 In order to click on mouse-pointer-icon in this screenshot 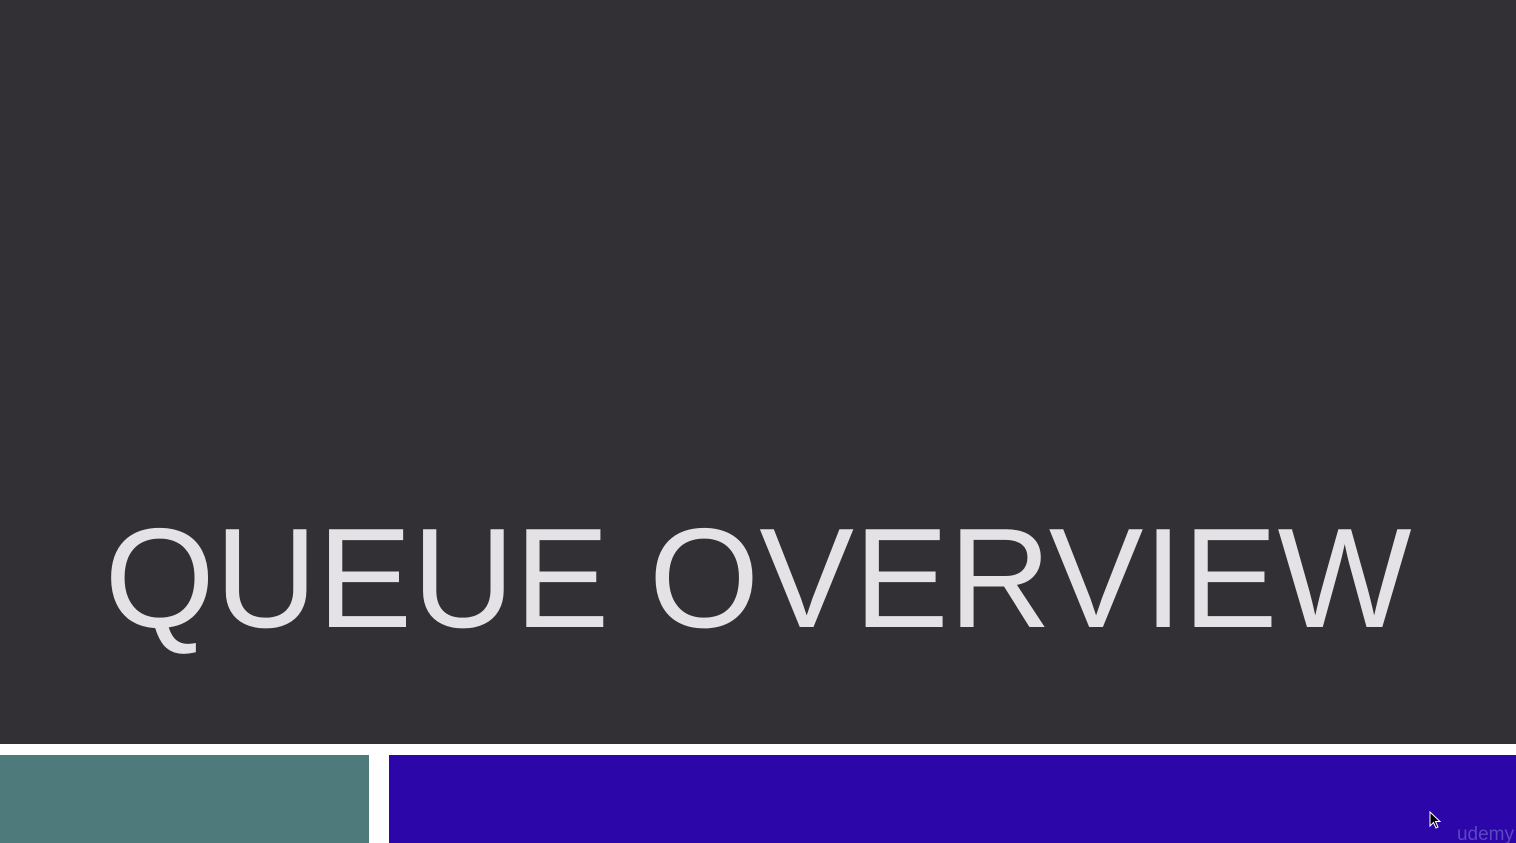, I will do `click(1435, 820)`.